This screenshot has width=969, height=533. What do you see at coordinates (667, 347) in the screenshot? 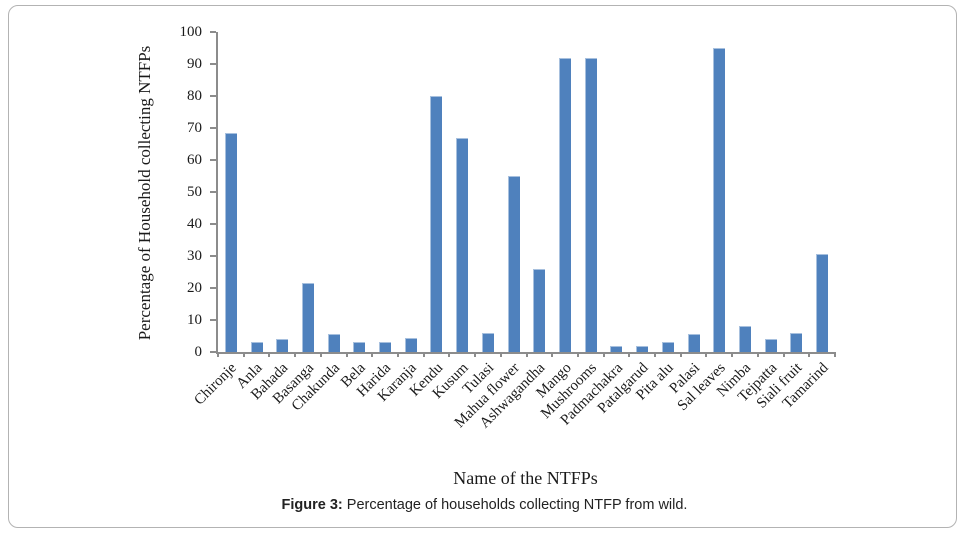
I see `bar-pita-alu` at bounding box center [667, 347].